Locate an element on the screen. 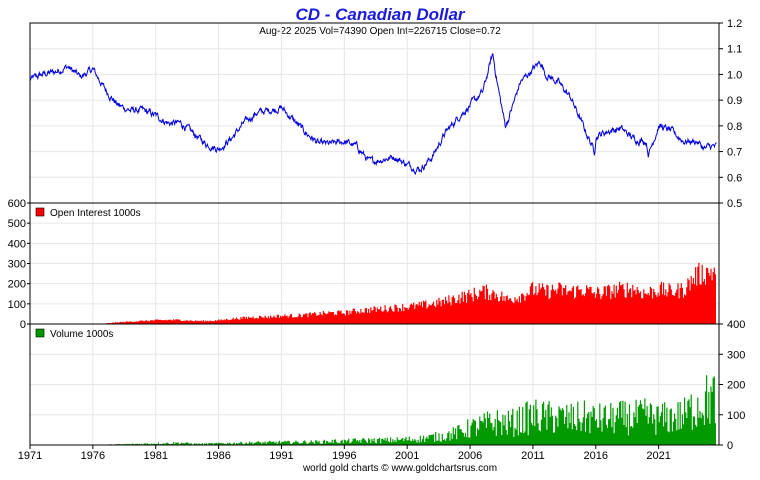  y-tick-label: 0.8 is located at coordinates (734, 127).